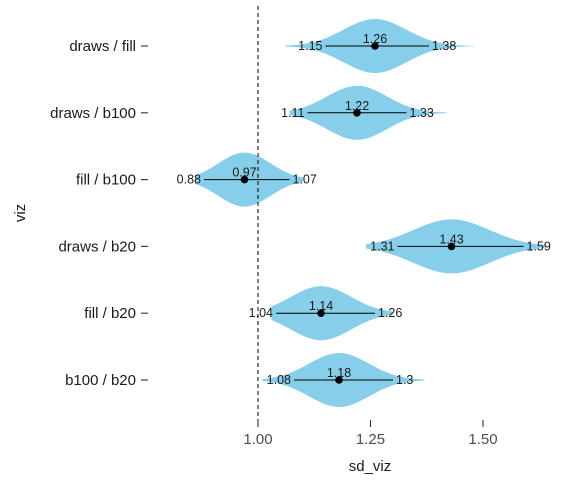  What do you see at coordinates (93, 113) in the screenshot?
I see `y-tick-label: draws / b100` at bounding box center [93, 113].